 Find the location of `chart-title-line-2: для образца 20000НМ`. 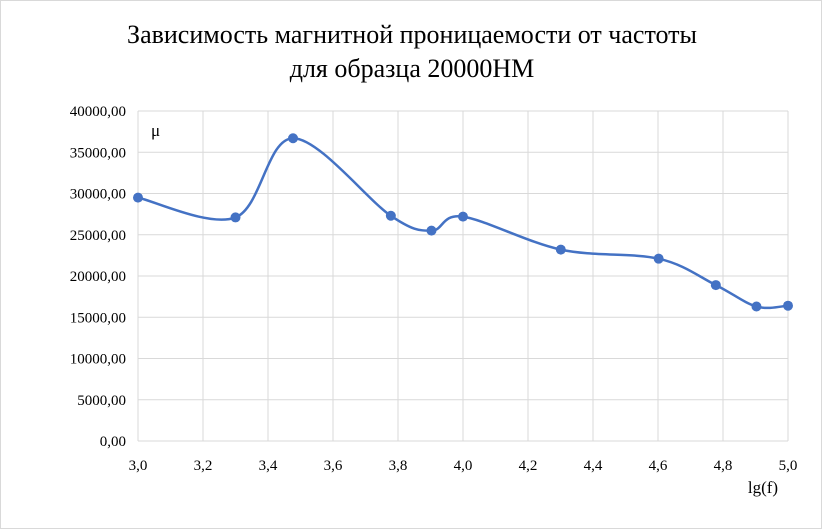

chart-title-line-2: для образца 20000НМ is located at coordinates (412, 68).